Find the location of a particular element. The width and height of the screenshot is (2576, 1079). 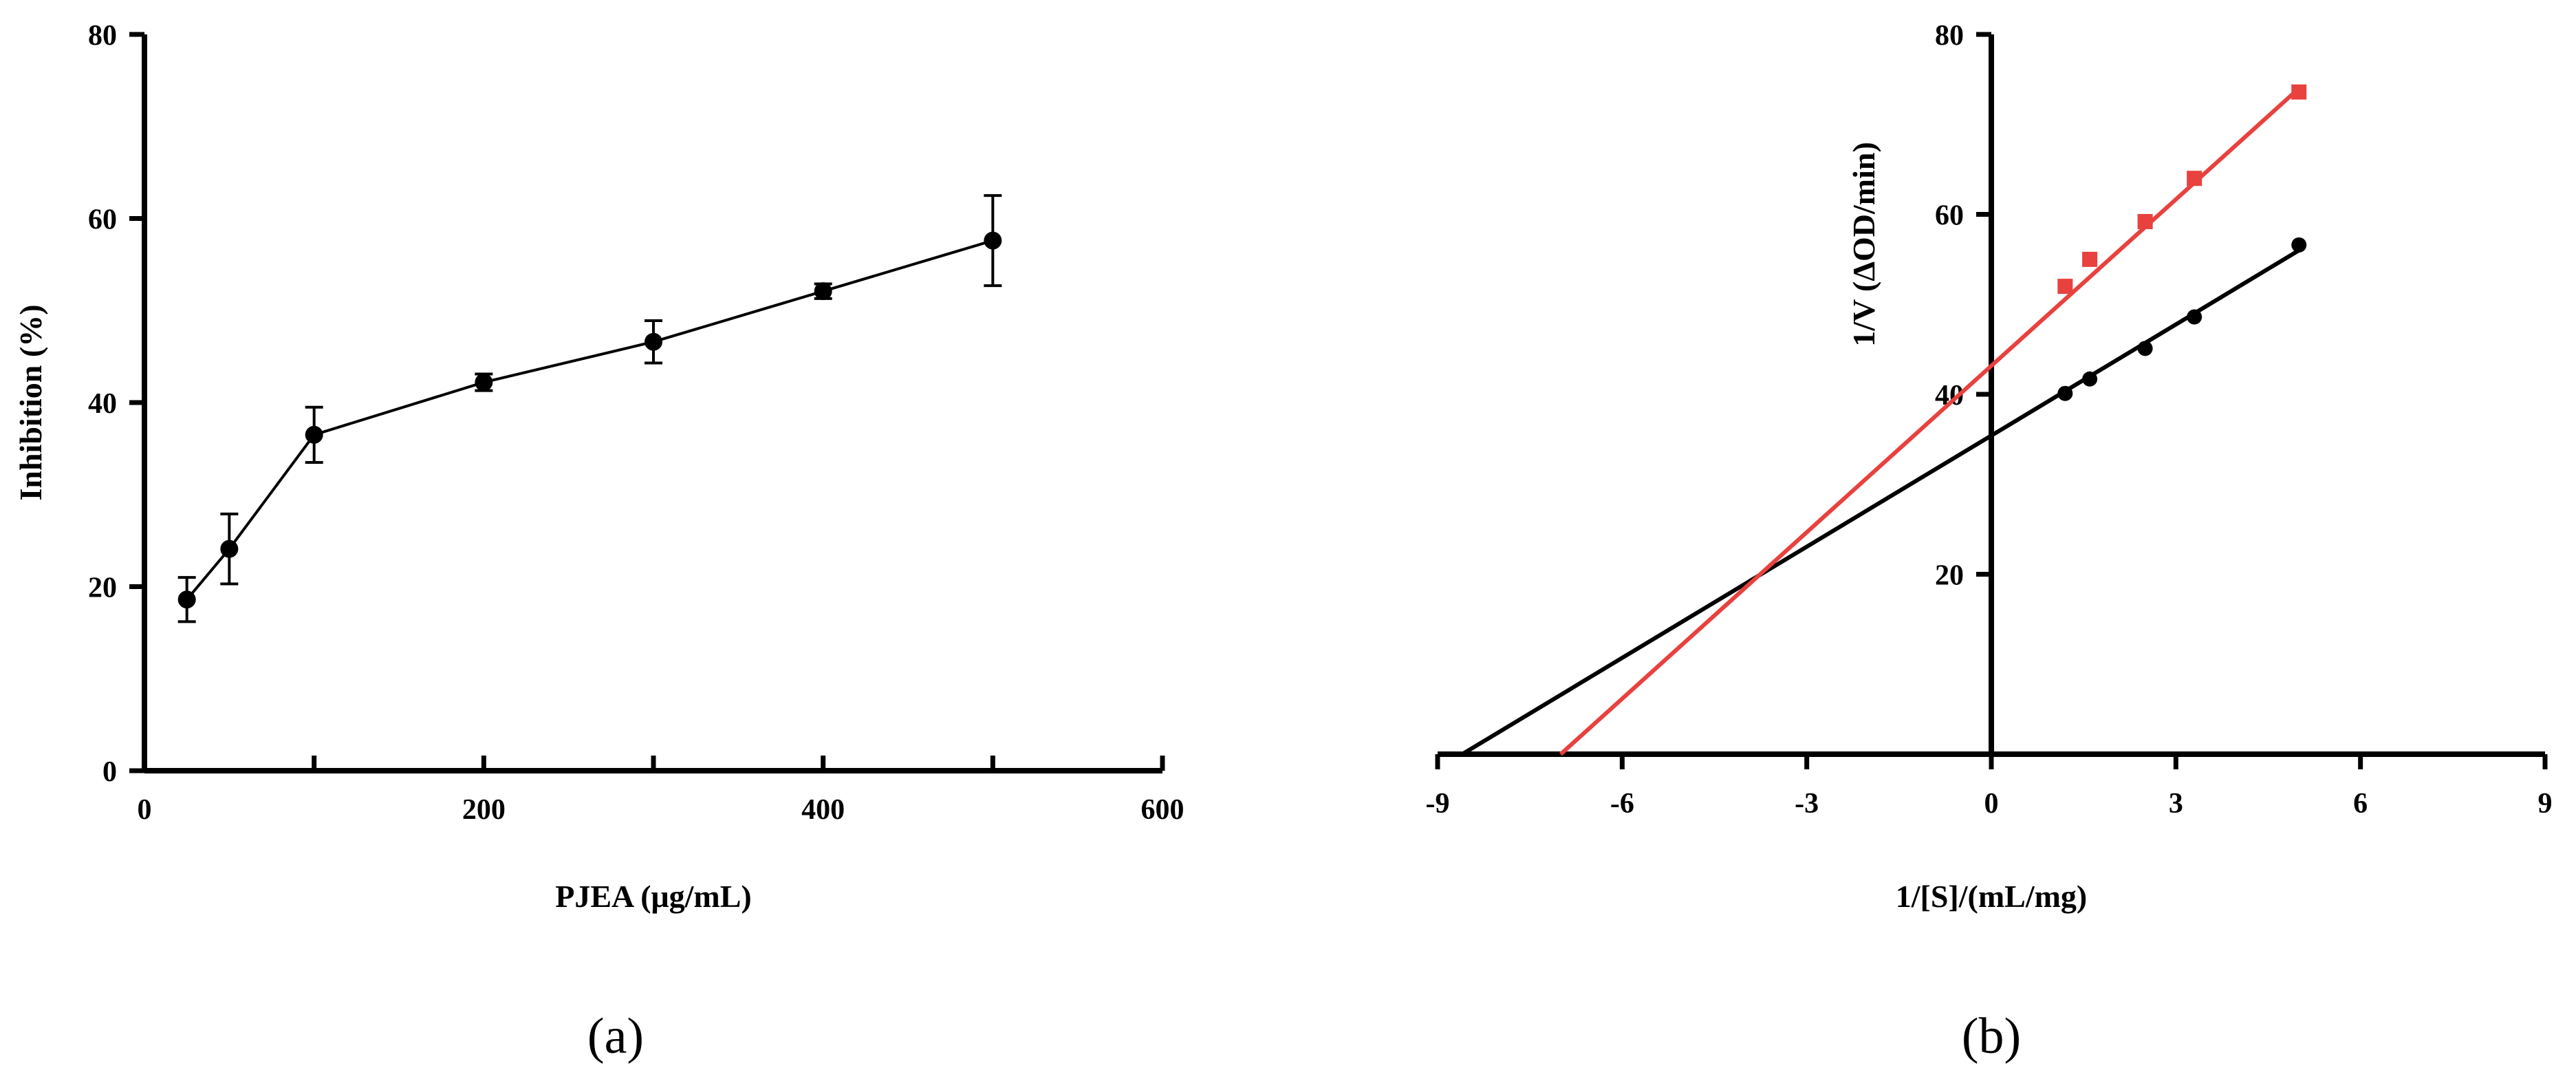

x-tick-label: -6 is located at coordinates (1622, 804).